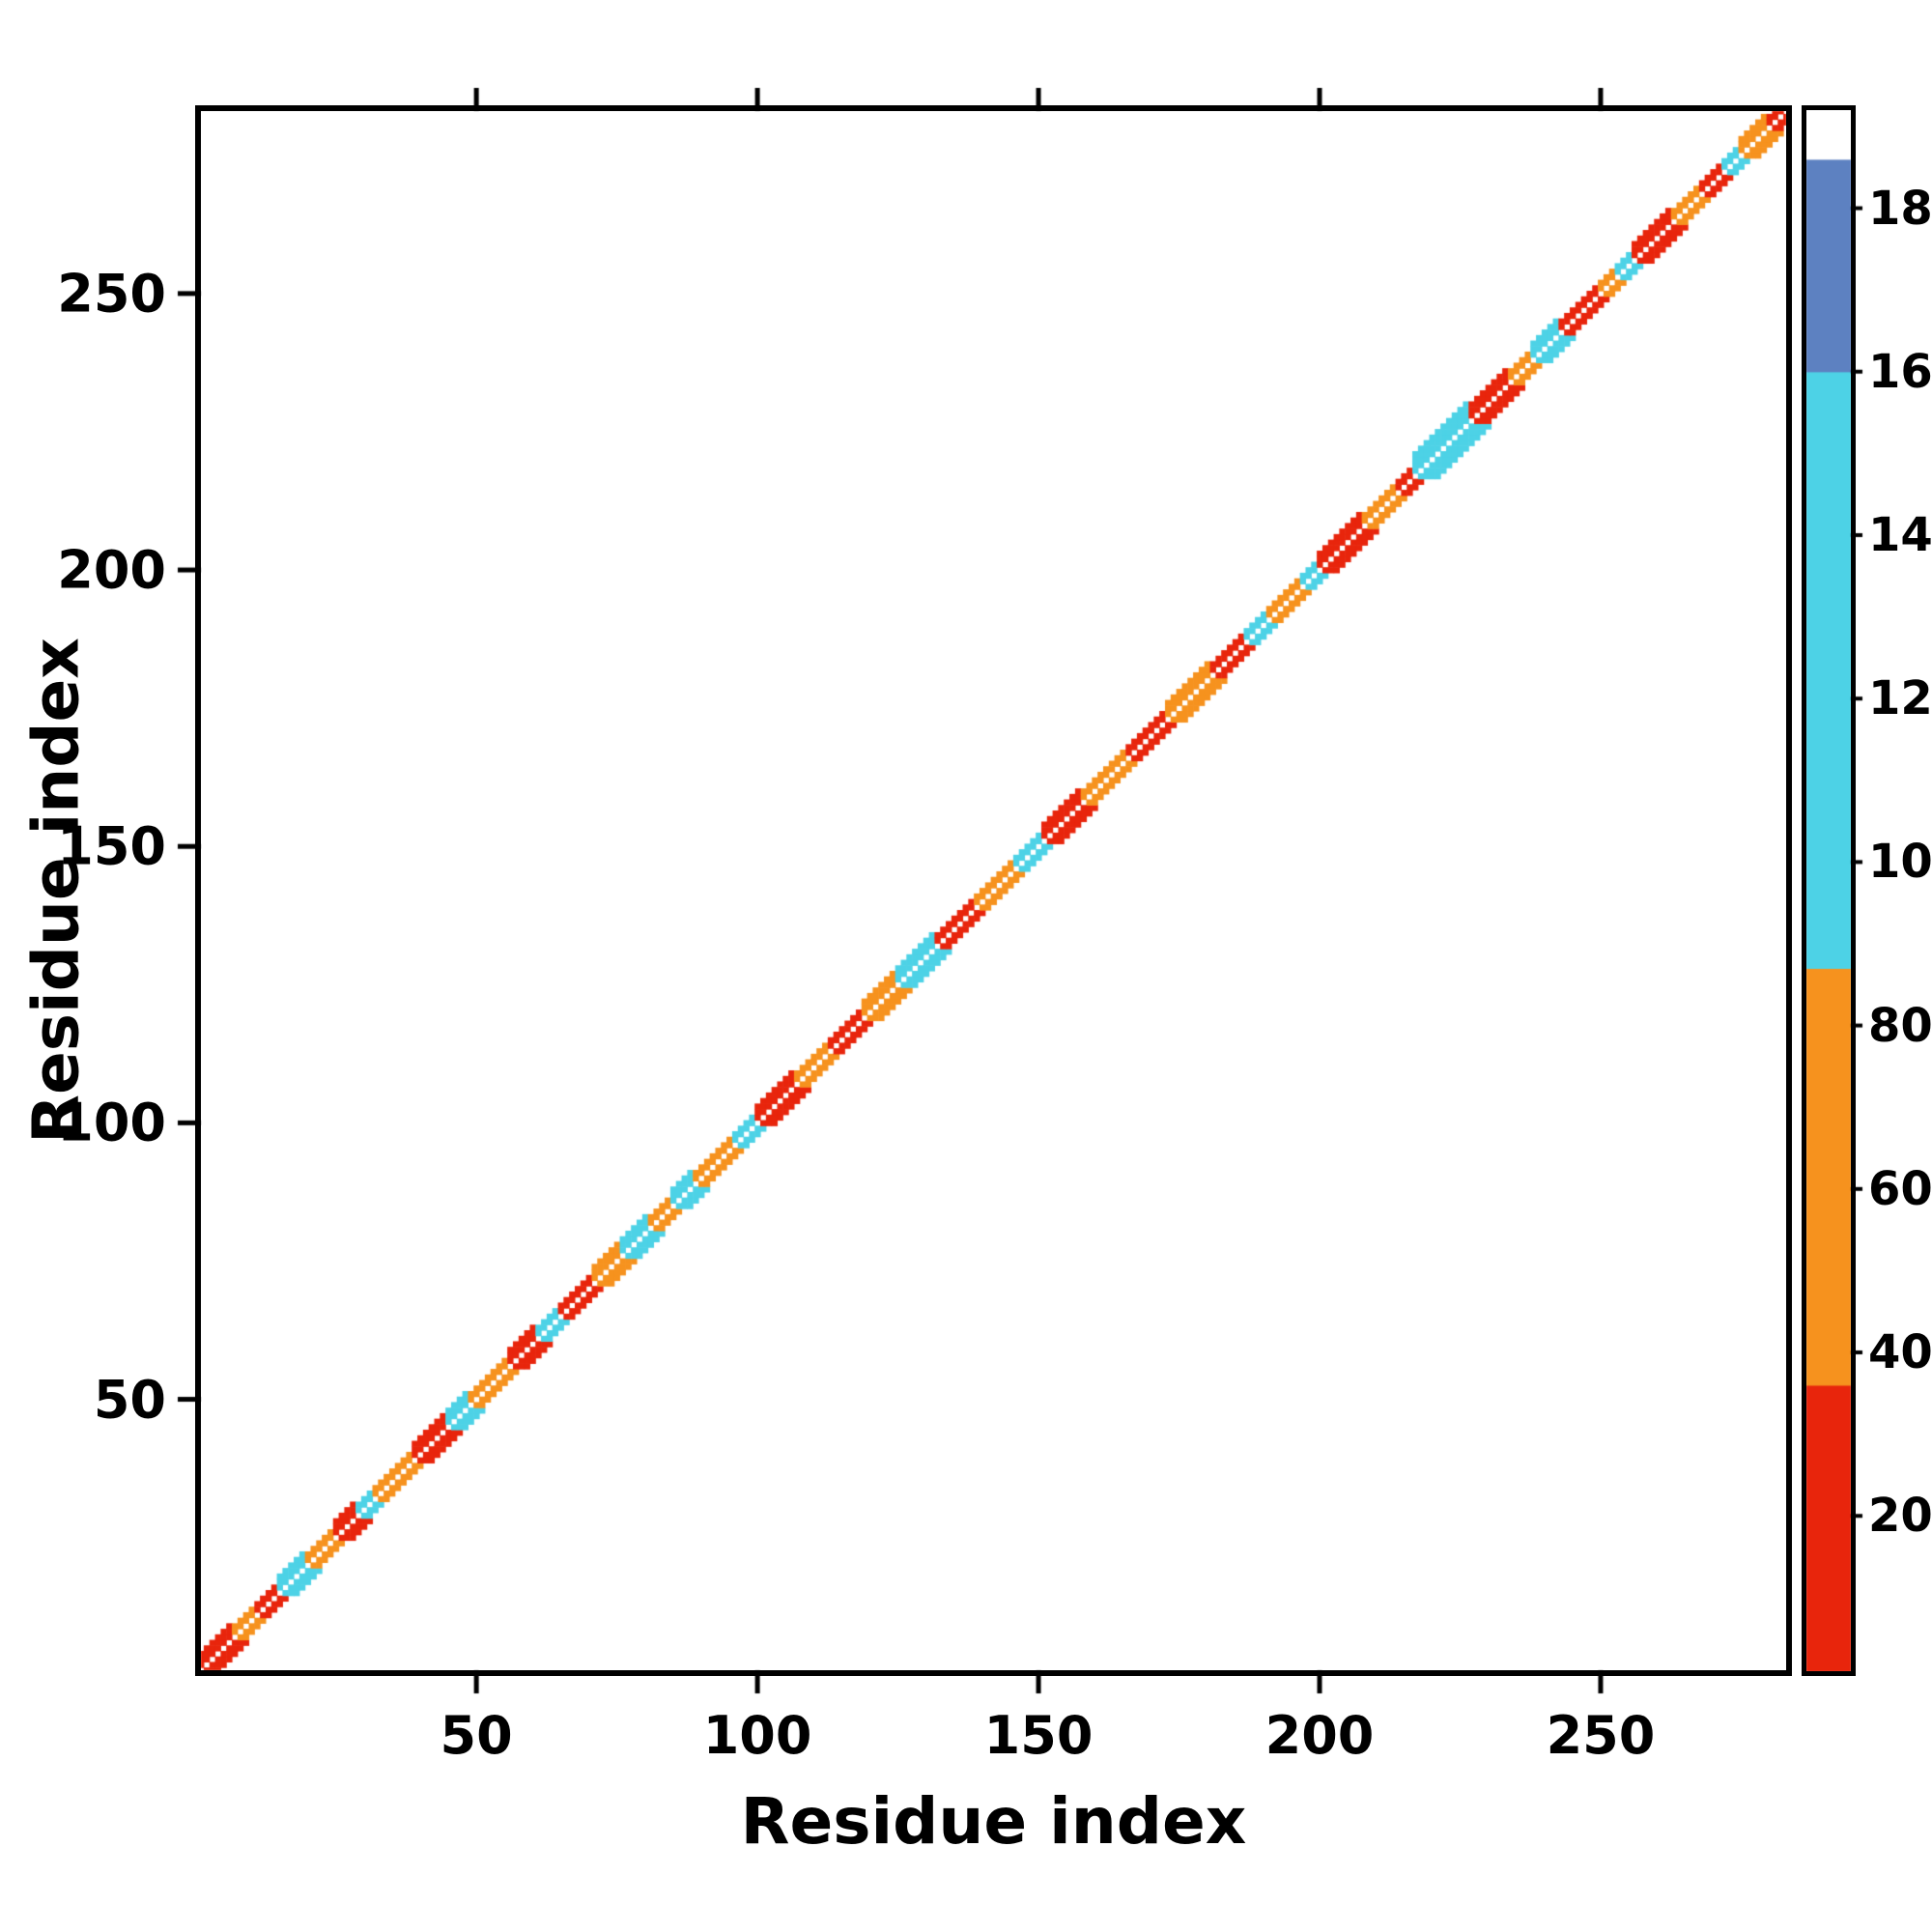 This screenshot has height=1932, width=1932. I want to click on colorbar-tick-label: 180, so click(1900, 208).